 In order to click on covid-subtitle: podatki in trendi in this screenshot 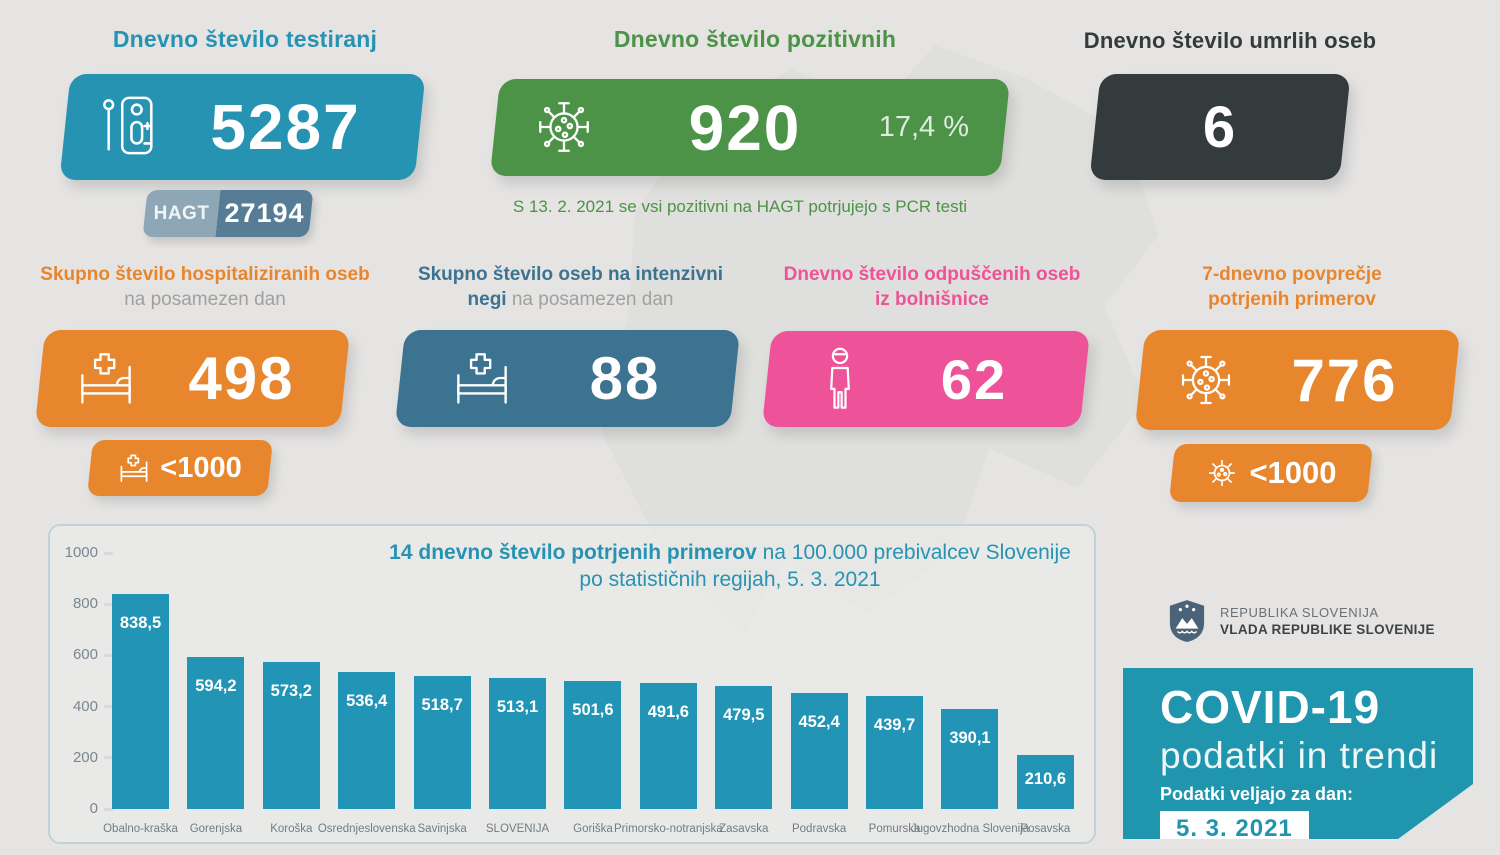, I will do `click(1299, 755)`.